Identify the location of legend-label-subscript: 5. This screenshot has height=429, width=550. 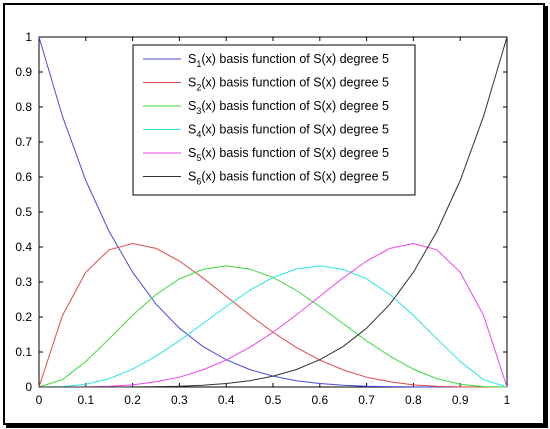
(198, 158).